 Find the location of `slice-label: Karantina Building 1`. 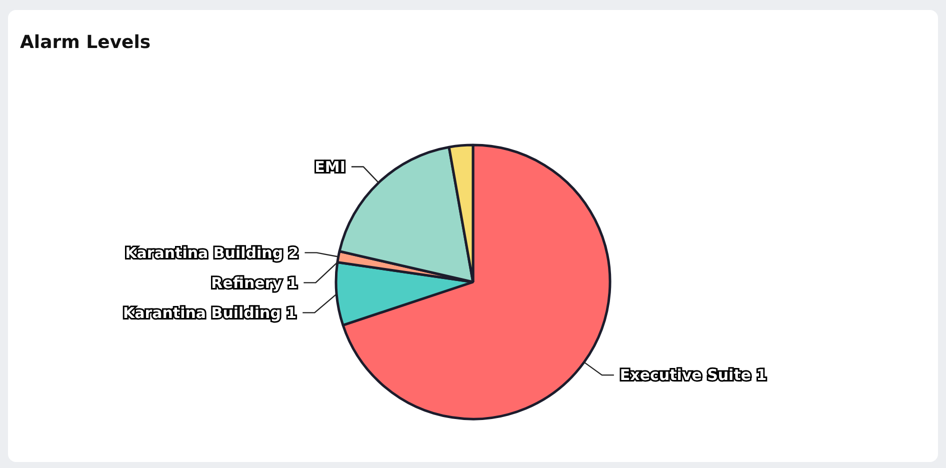

slice-label: Karantina Building 1 is located at coordinates (209, 313).